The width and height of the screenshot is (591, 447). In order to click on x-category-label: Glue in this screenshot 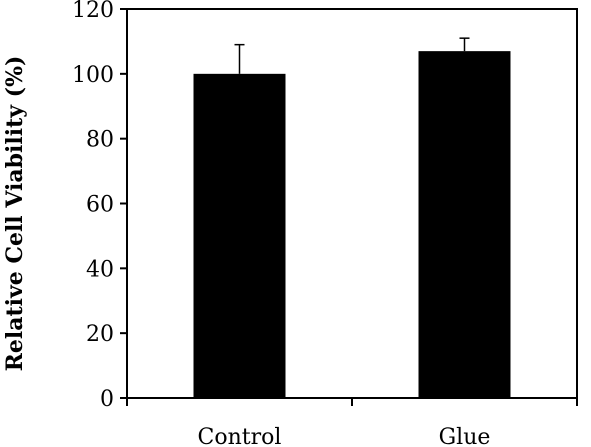, I will do `click(465, 436)`.